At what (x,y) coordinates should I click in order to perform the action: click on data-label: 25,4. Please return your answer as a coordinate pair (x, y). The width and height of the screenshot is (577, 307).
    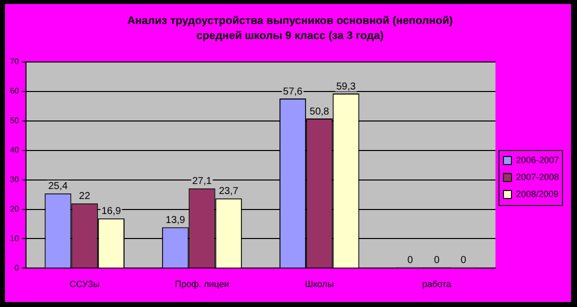
    Looking at the image, I should click on (58, 186).